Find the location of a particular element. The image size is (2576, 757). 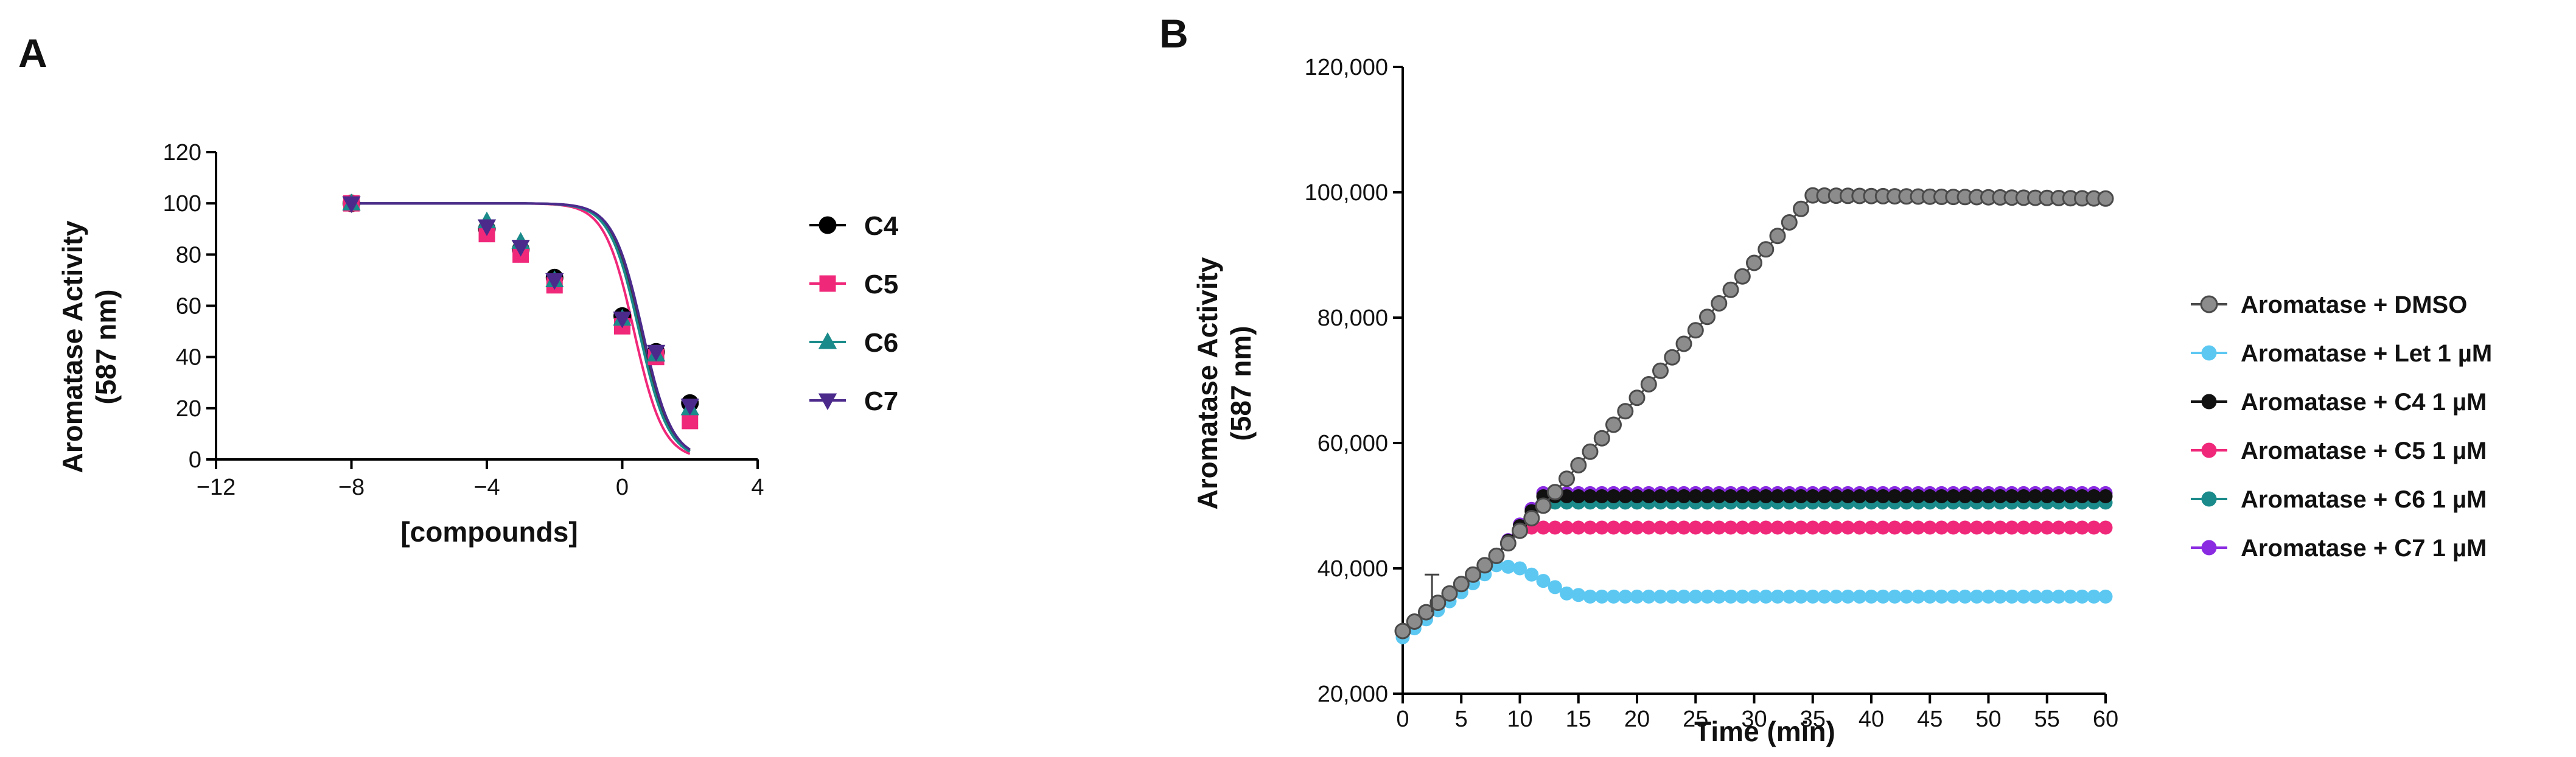

panel-b-ytick-label: 40,000 is located at coordinates (1353, 569).